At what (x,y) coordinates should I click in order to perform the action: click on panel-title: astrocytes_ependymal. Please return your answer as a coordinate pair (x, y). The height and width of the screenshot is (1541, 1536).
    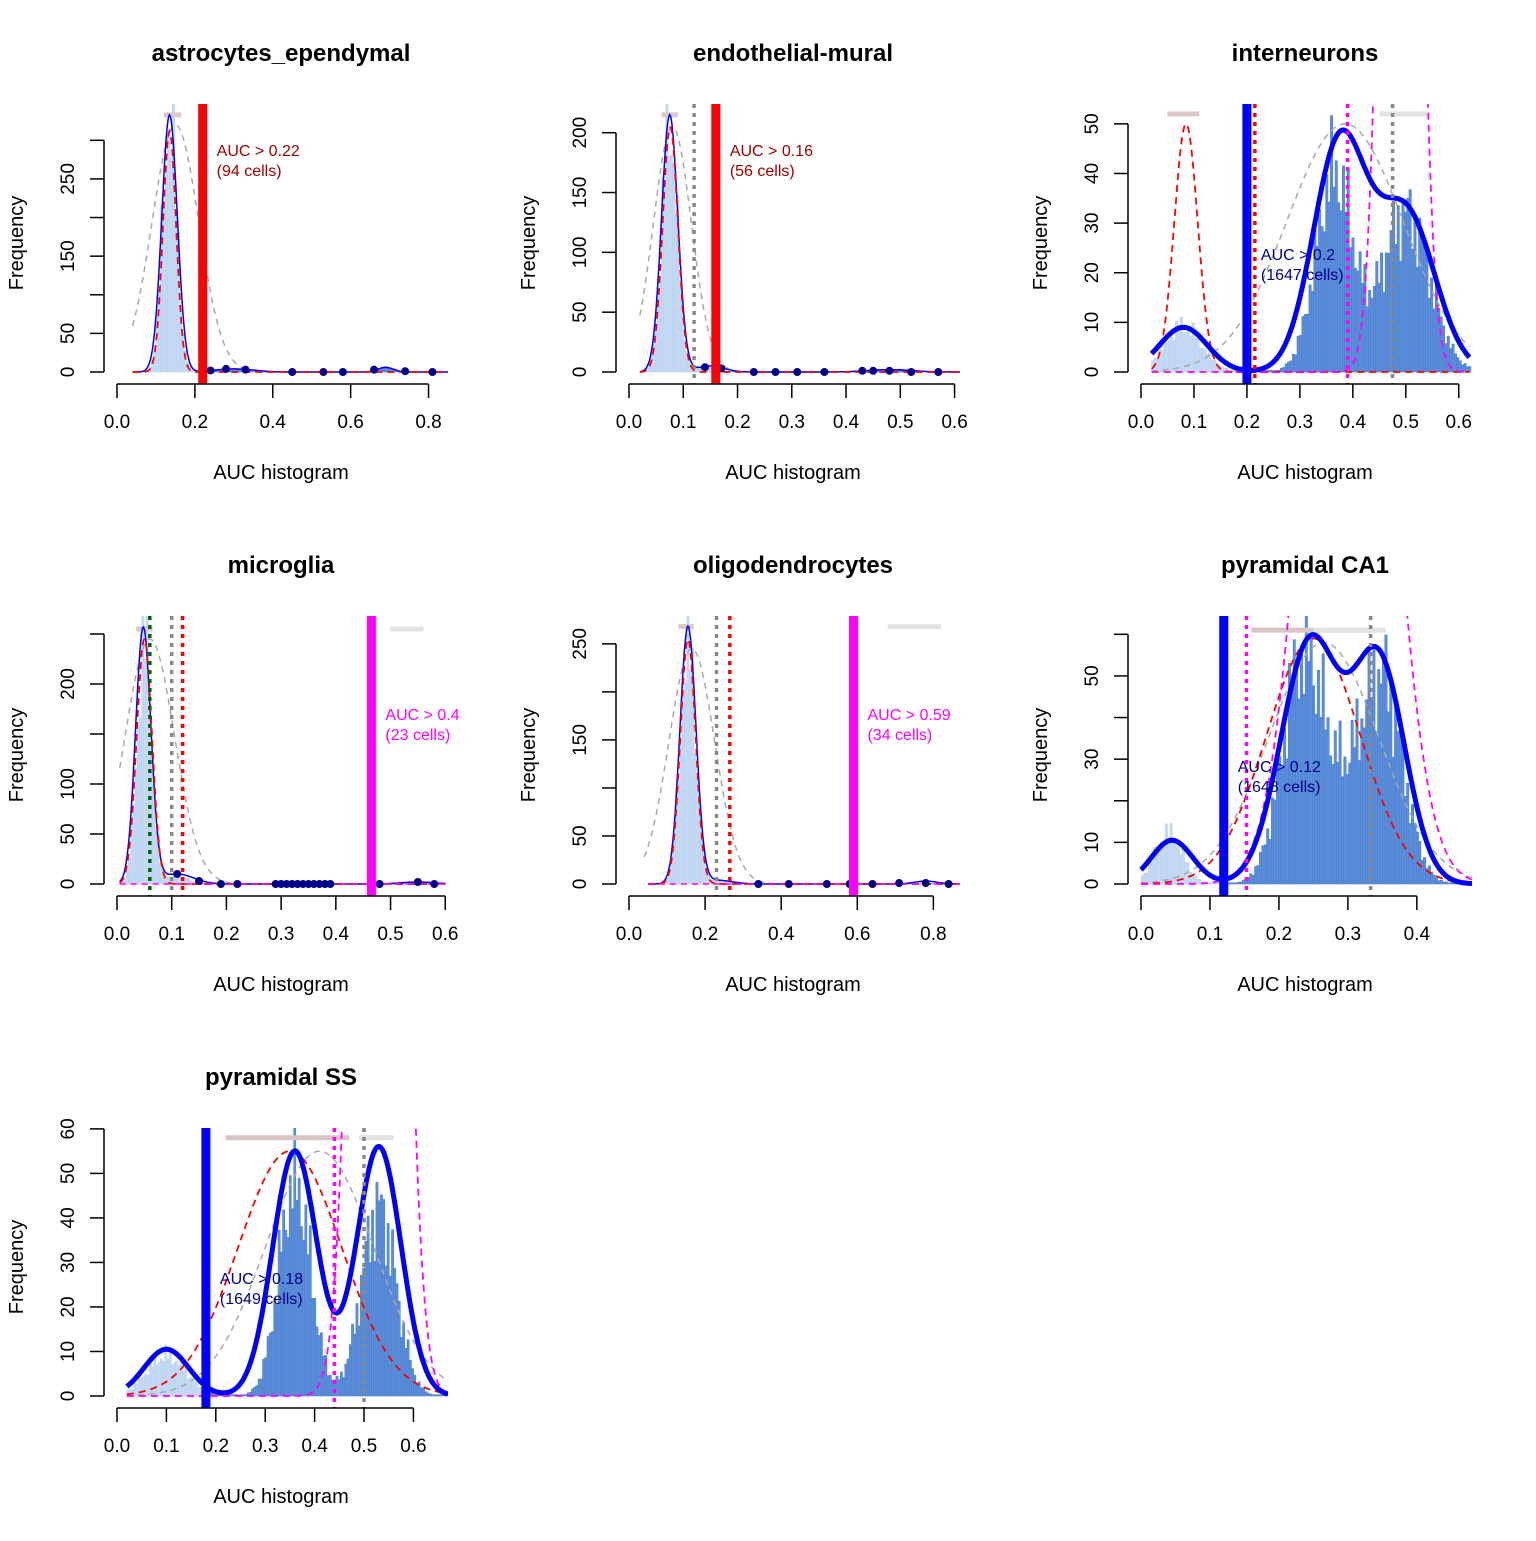
    Looking at the image, I should click on (281, 53).